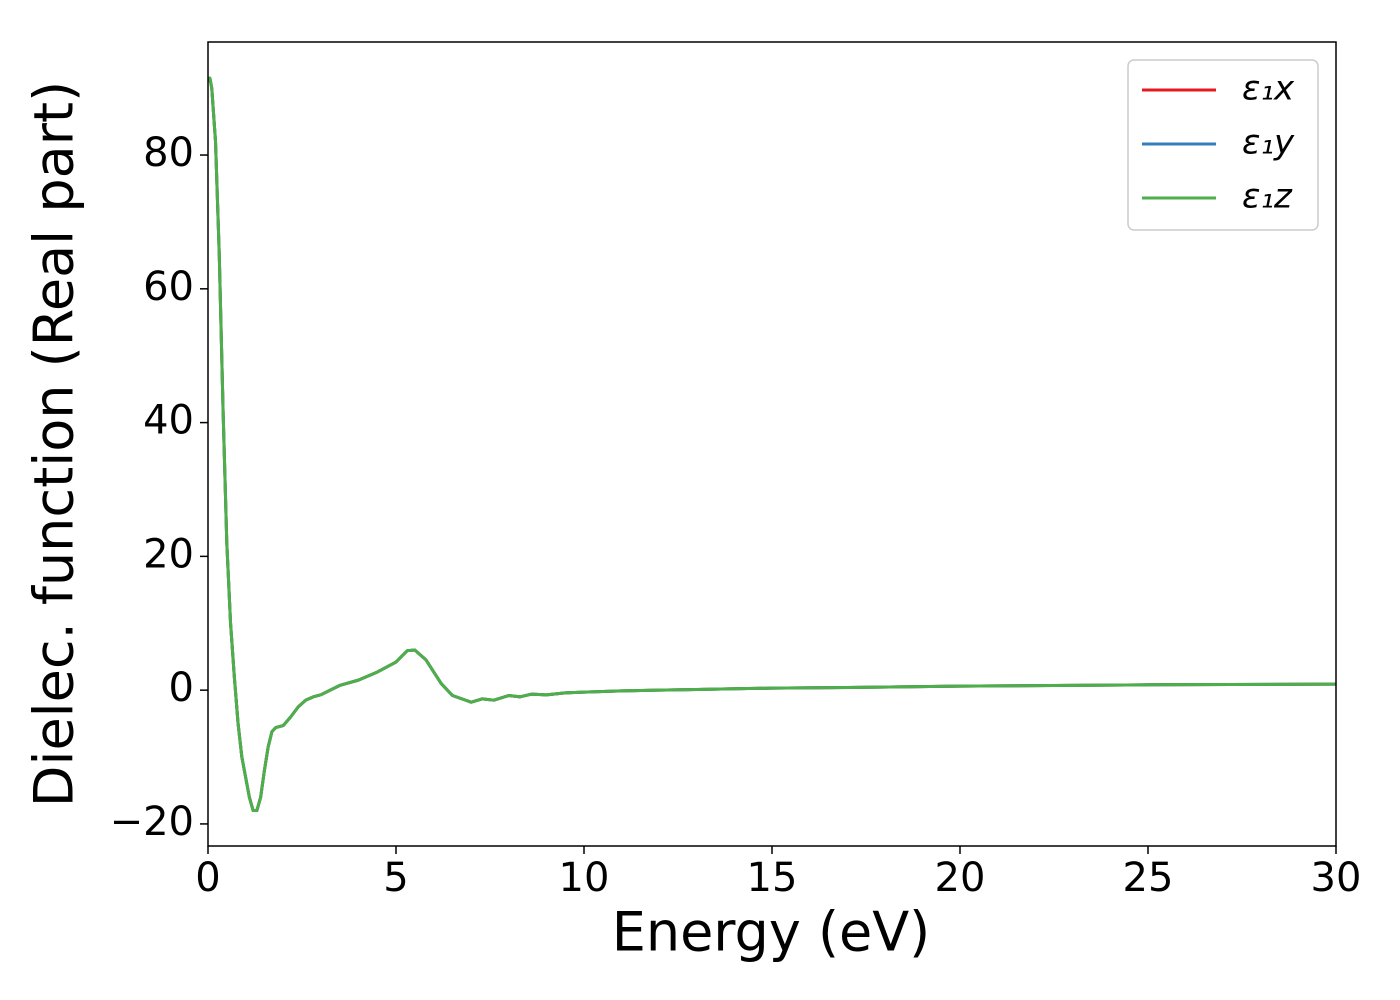 This screenshot has width=1400, height=1000. Describe the element at coordinates (1223, 145) in the screenshot. I see `legend-box` at that location.